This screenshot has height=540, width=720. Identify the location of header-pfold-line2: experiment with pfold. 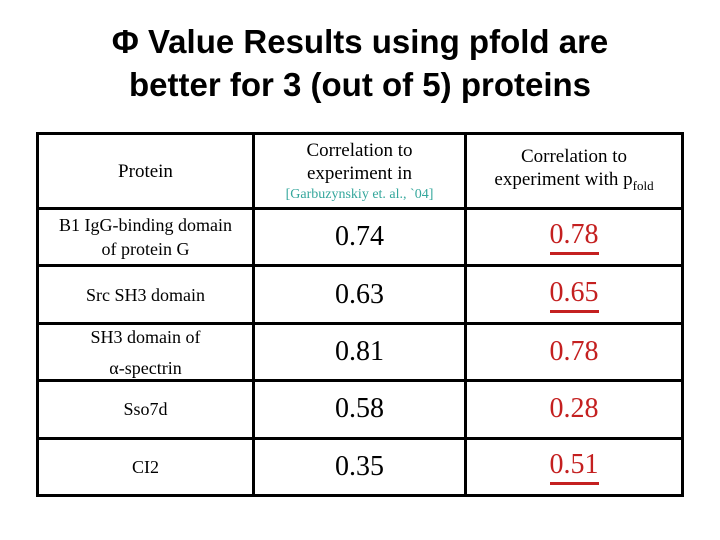
(573, 182).